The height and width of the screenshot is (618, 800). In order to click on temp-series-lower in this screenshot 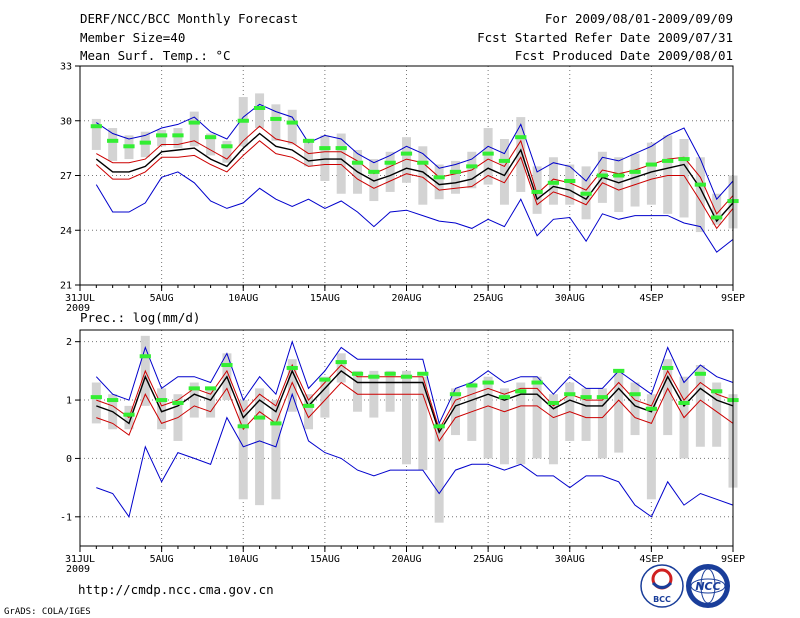, I will do `click(414, 185)`.